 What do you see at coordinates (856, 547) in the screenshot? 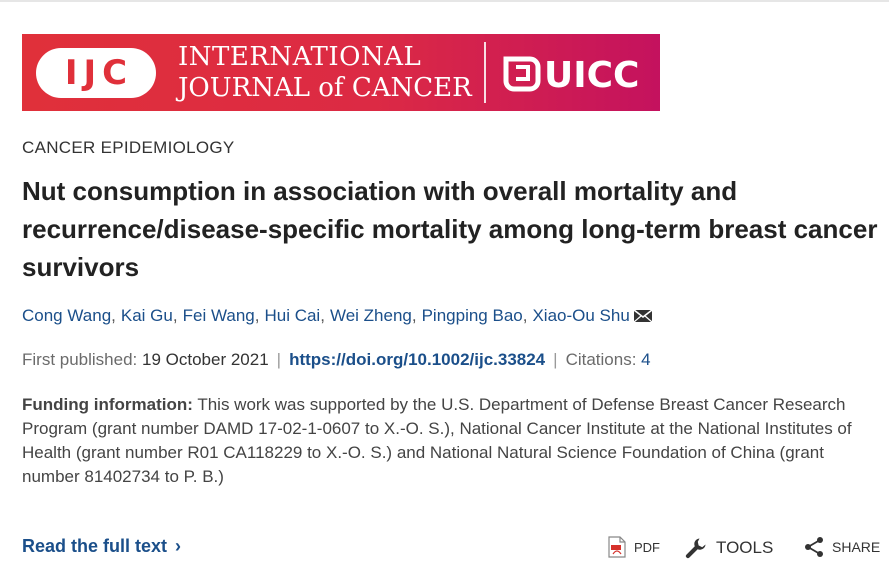
I see `share-label: SHARE` at bounding box center [856, 547].